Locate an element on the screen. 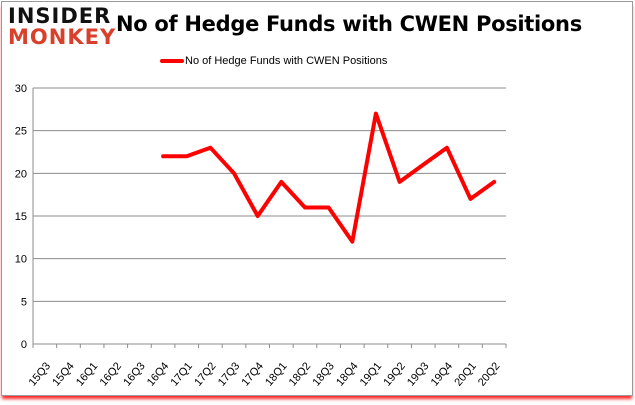 The height and width of the screenshot is (405, 635). x-tick-label: 20Q1 is located at coordinates (465, 374).